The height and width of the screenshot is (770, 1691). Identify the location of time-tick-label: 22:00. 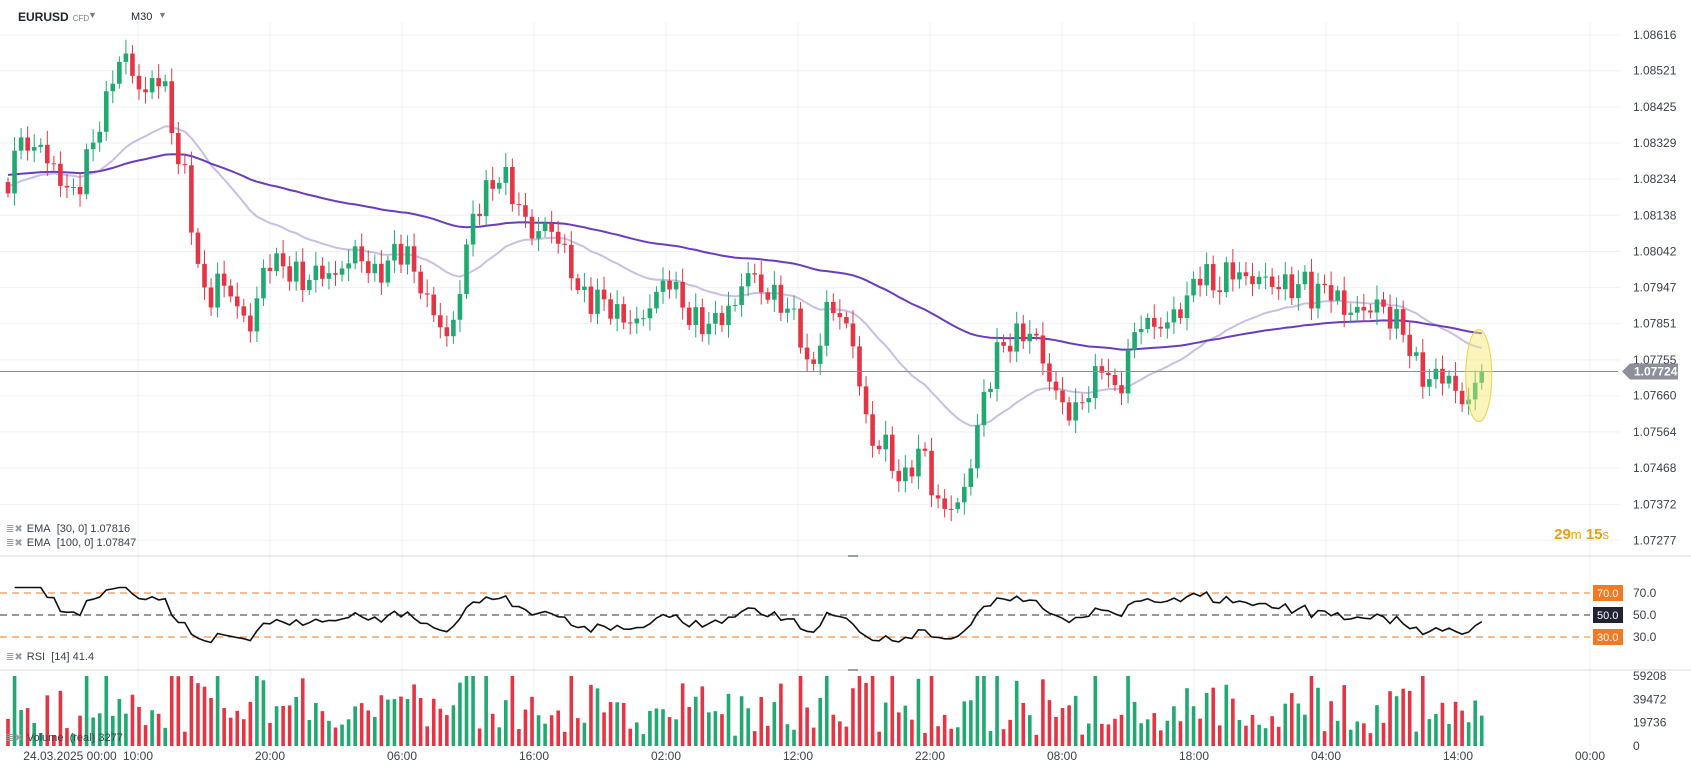
(930, 756).